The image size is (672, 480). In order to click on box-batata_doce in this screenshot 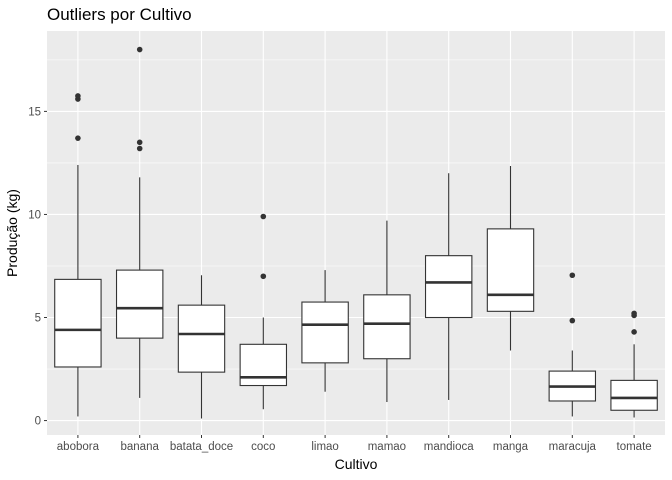, I will do `click(201, 347)`.